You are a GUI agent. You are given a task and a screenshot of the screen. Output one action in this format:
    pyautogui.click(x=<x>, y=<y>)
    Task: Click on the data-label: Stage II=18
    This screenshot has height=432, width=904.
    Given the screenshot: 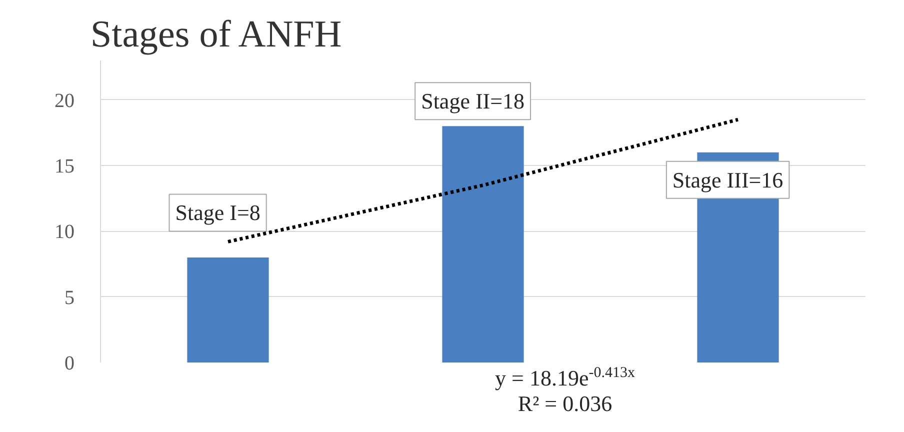 What is the action you would take?
    pyautogui.click(x=473, y=101)
    